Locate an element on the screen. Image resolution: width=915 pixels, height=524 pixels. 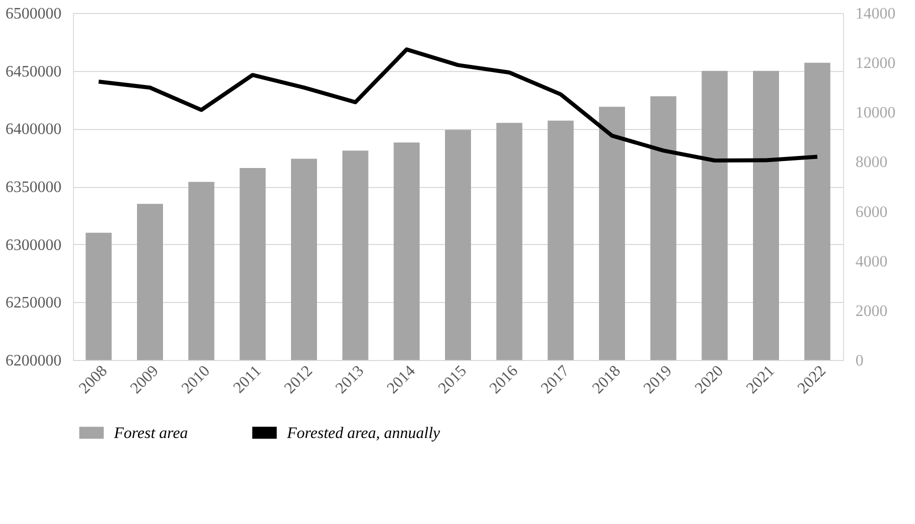
y-tick-label: 6500000 is located at coordinates (34, 14).